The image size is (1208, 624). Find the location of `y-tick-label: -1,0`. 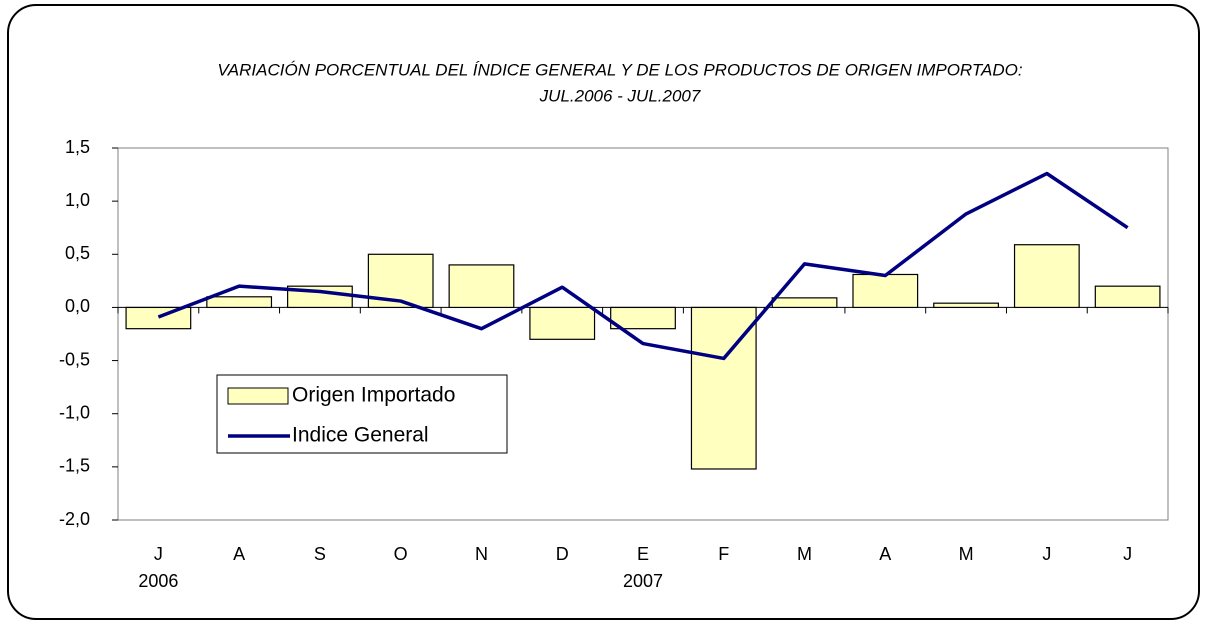

y-tick-label: -1,0 is located at coordinates (74, 412).